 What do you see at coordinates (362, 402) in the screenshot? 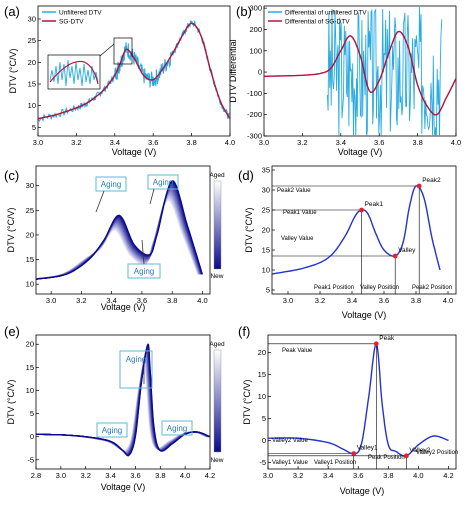
I see `plot-frame-f` at bounding box center [362, 402].